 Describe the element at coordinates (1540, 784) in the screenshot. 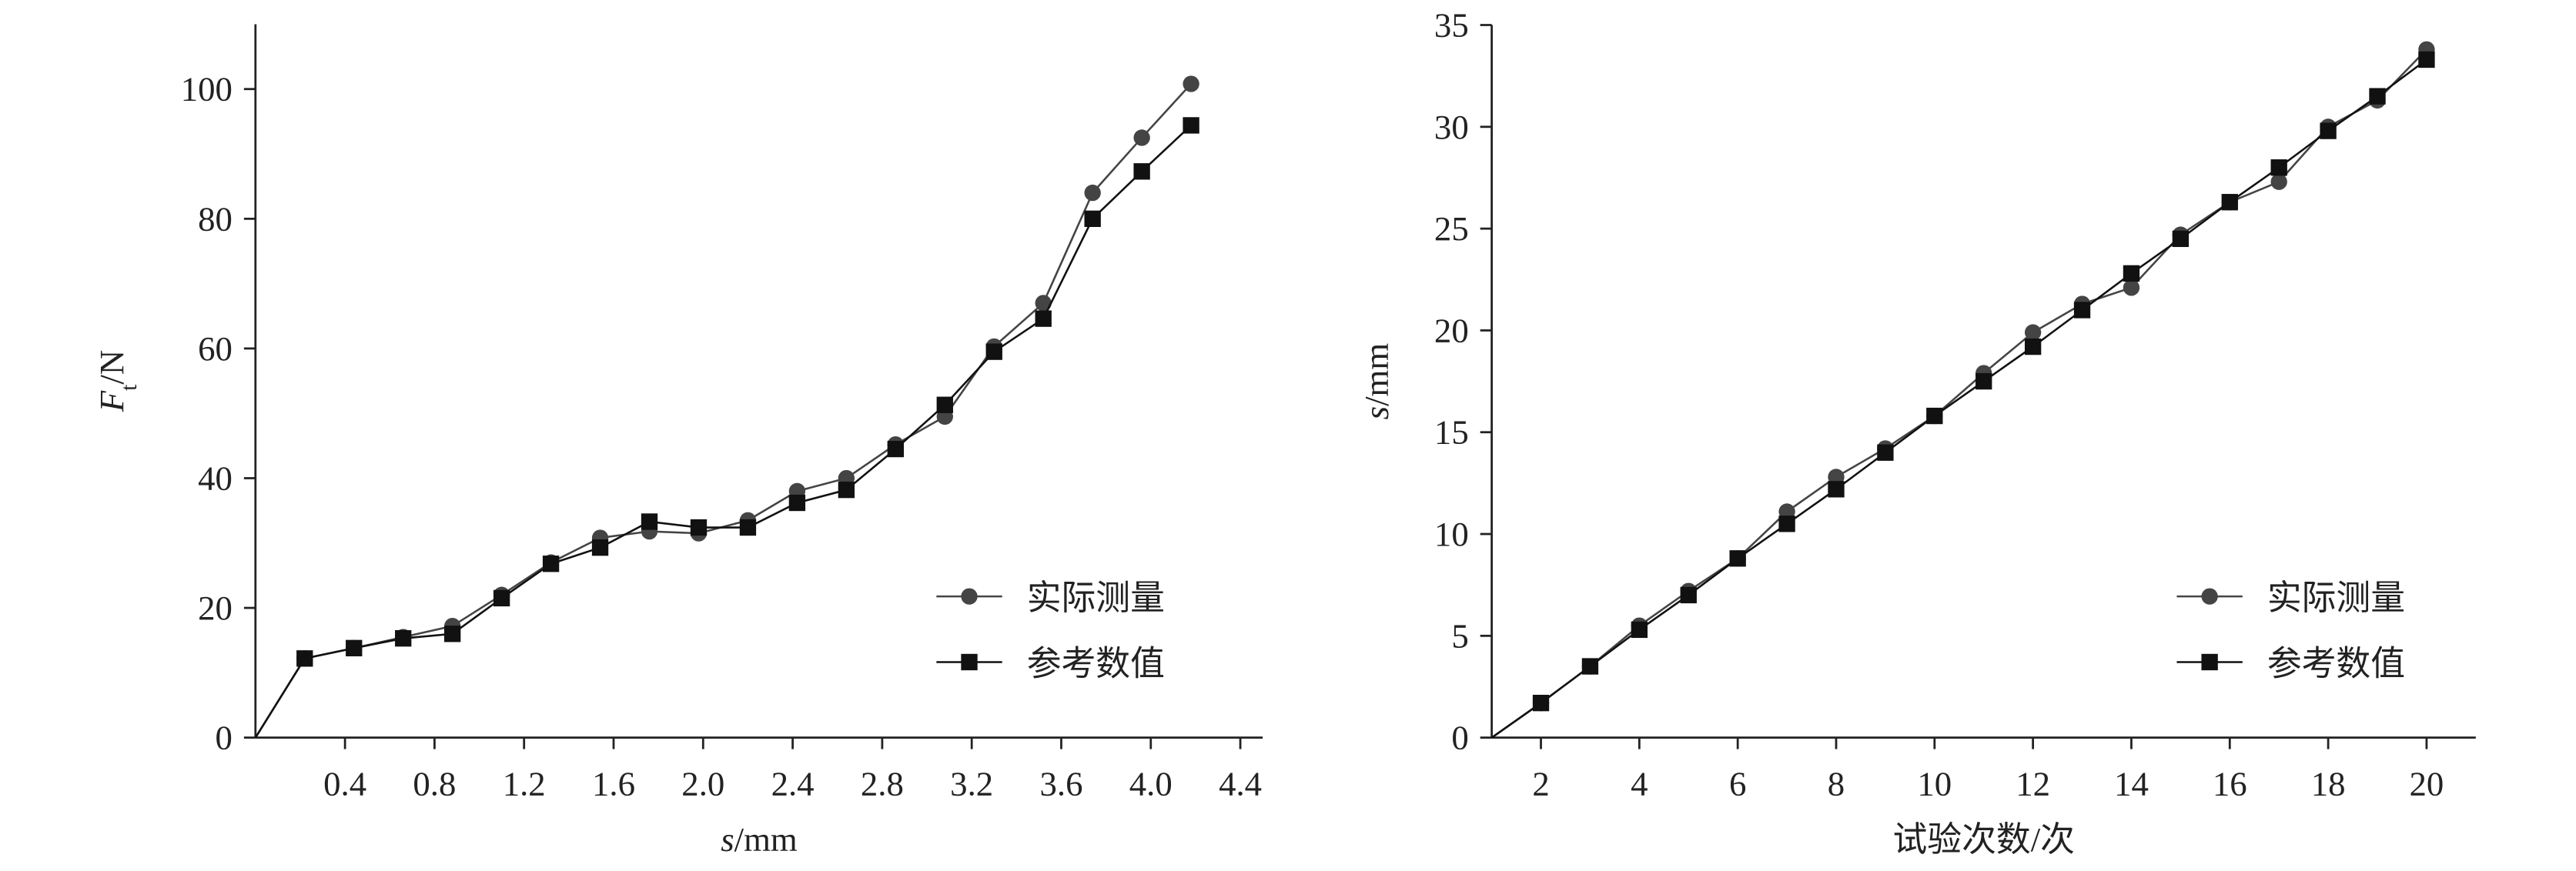

I see `x-tick-label: 2` at that location.